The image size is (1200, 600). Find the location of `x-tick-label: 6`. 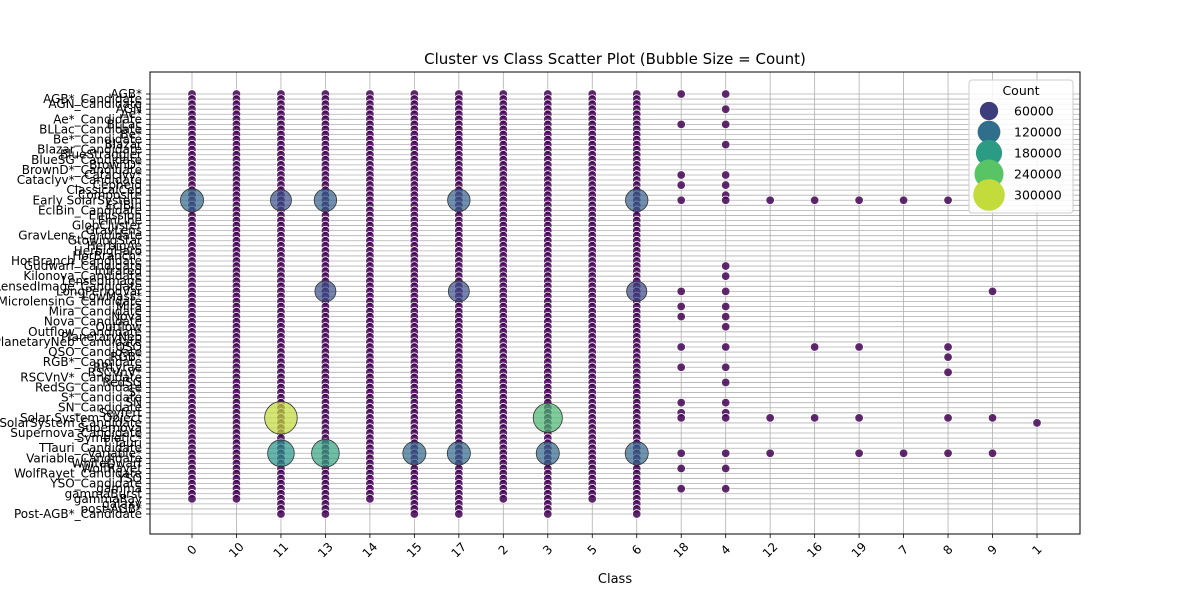

x-tick-label: 6 is located at coordinates (636, 549).